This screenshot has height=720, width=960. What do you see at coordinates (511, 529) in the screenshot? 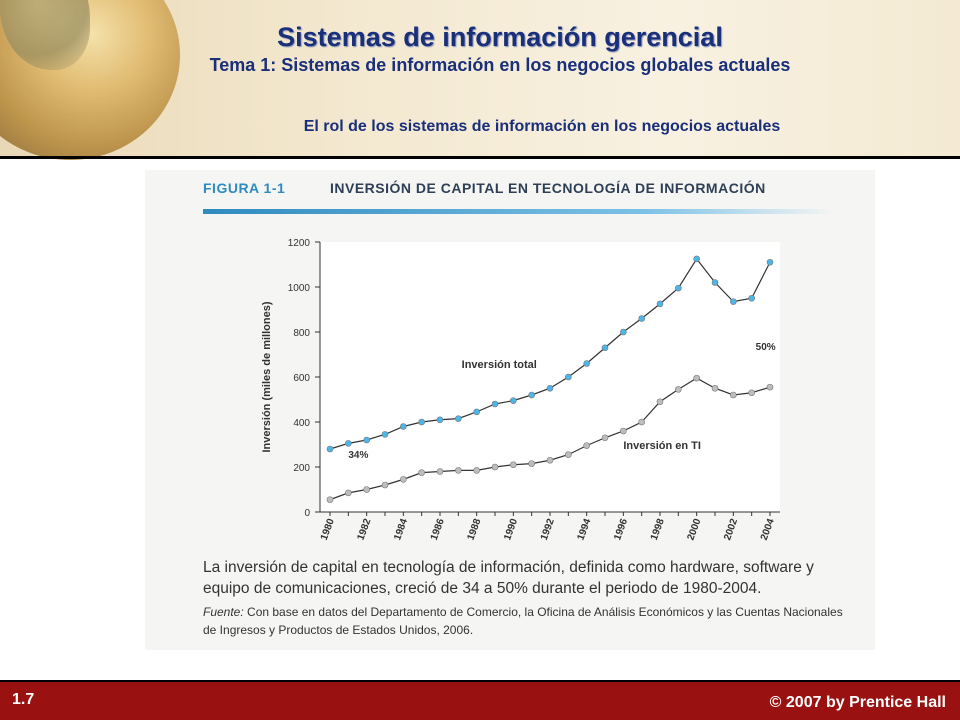
I see `x-tick-label: 1990` at bounding box center [511, 529].